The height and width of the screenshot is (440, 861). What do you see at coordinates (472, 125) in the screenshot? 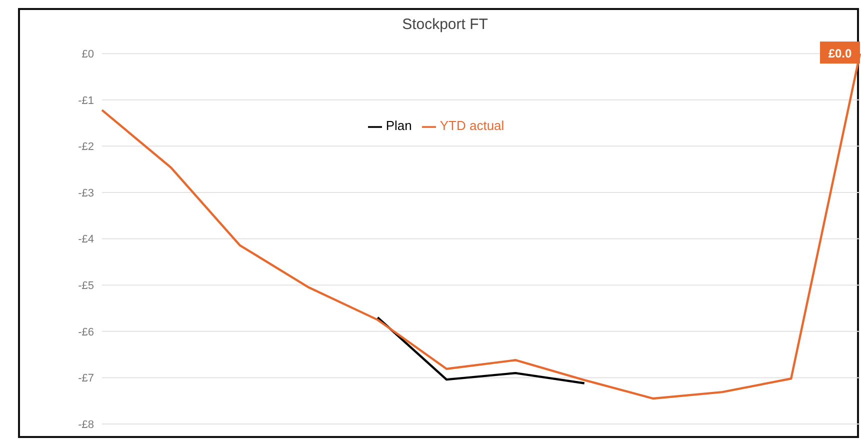
I see `legend-label: YTD actual` at bounding box center [472, 125].